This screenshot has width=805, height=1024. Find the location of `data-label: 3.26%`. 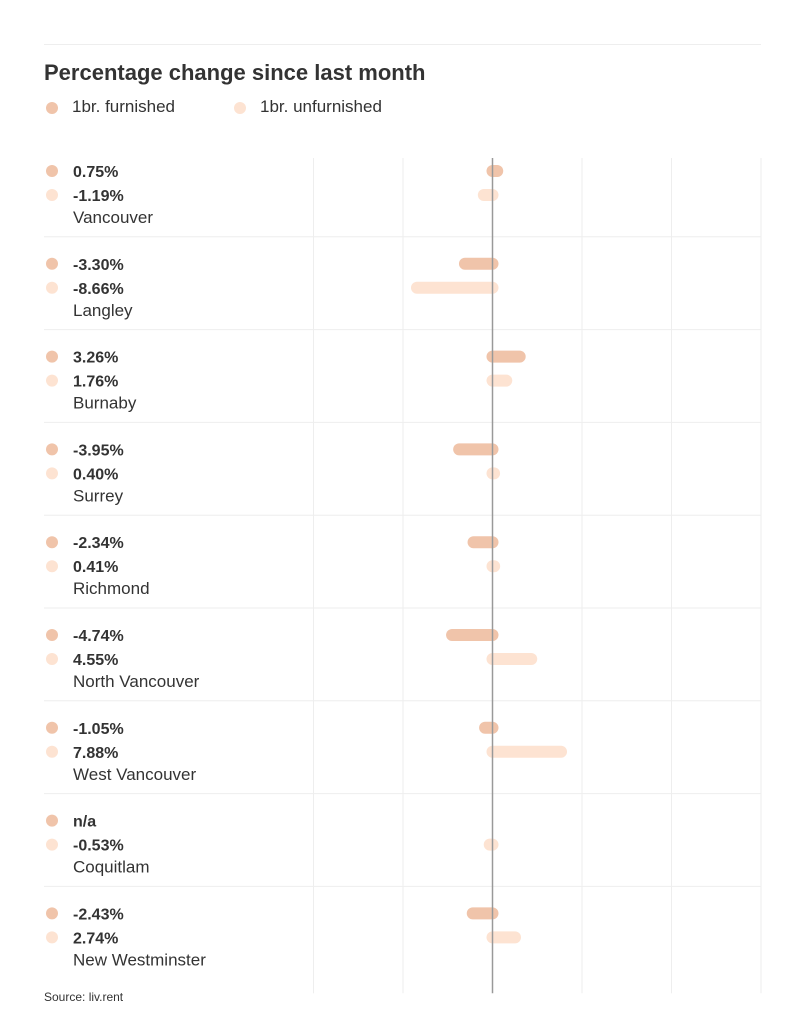

data-label: 3.26% is located at coordinates (95, 358).